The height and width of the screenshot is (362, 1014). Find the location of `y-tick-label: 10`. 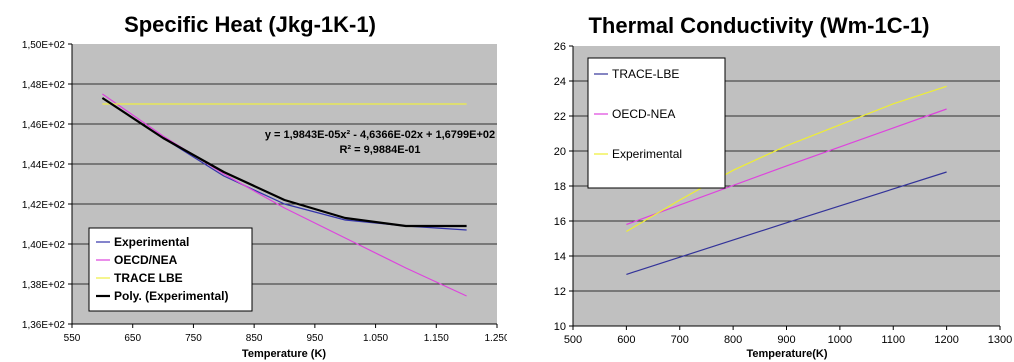

y-tick-label: 10 is located at coordinates (560, 327).